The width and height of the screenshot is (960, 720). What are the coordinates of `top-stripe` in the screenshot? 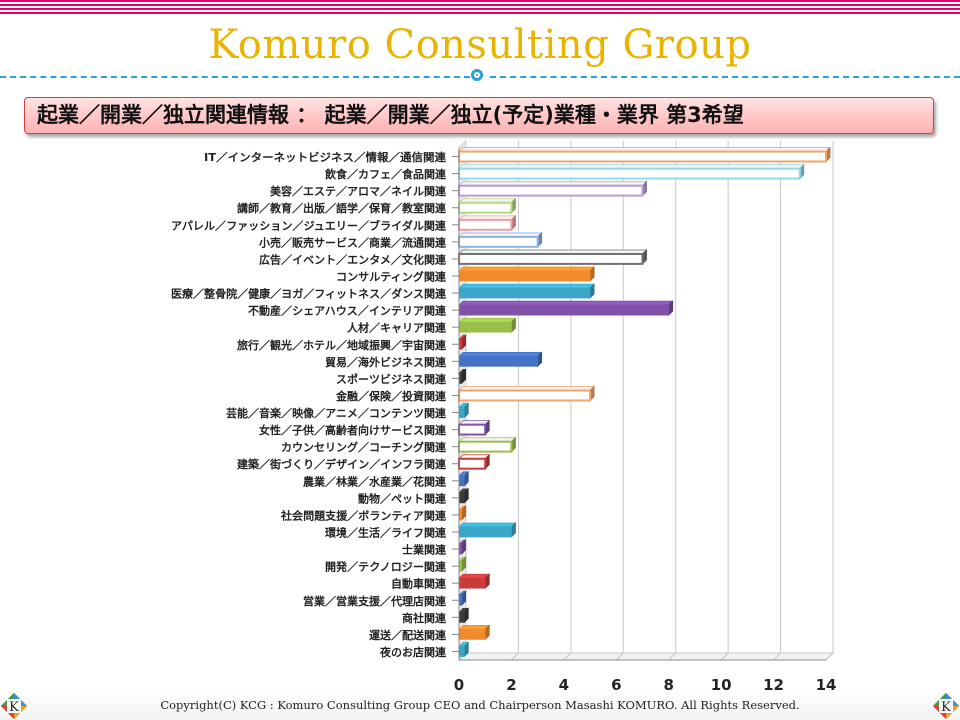 It's located at (480, 7).